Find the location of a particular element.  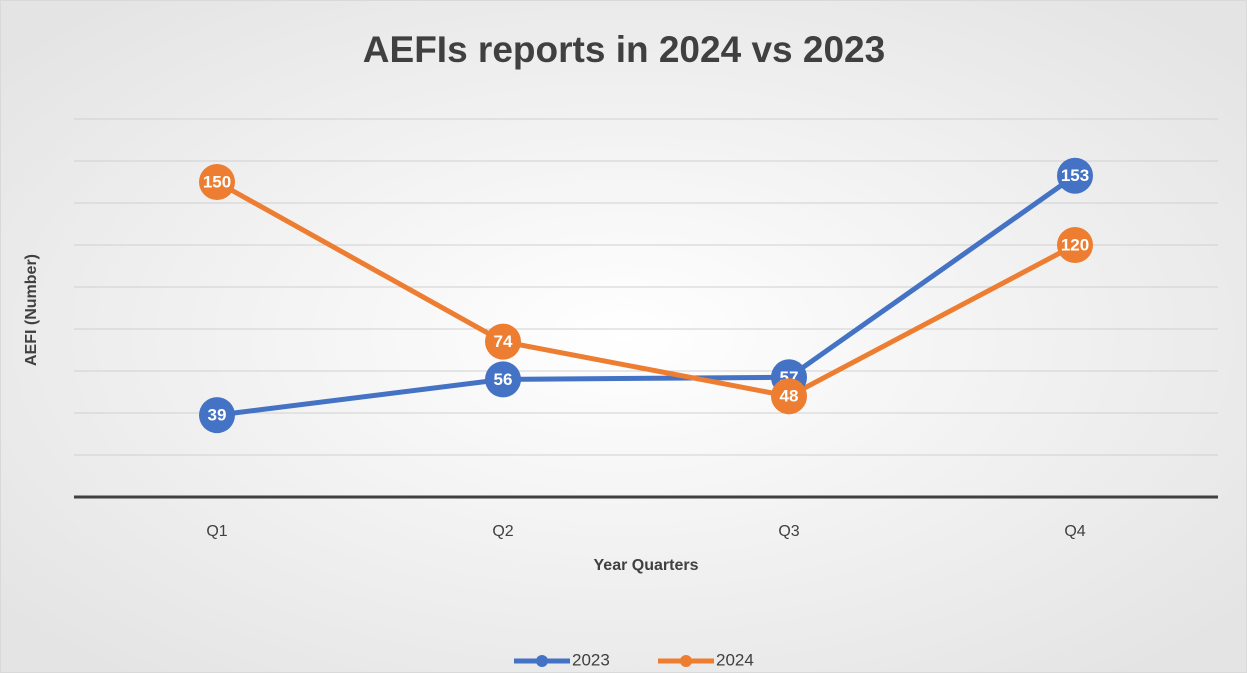

data-label: 150 is located at coordinates (217, 181).